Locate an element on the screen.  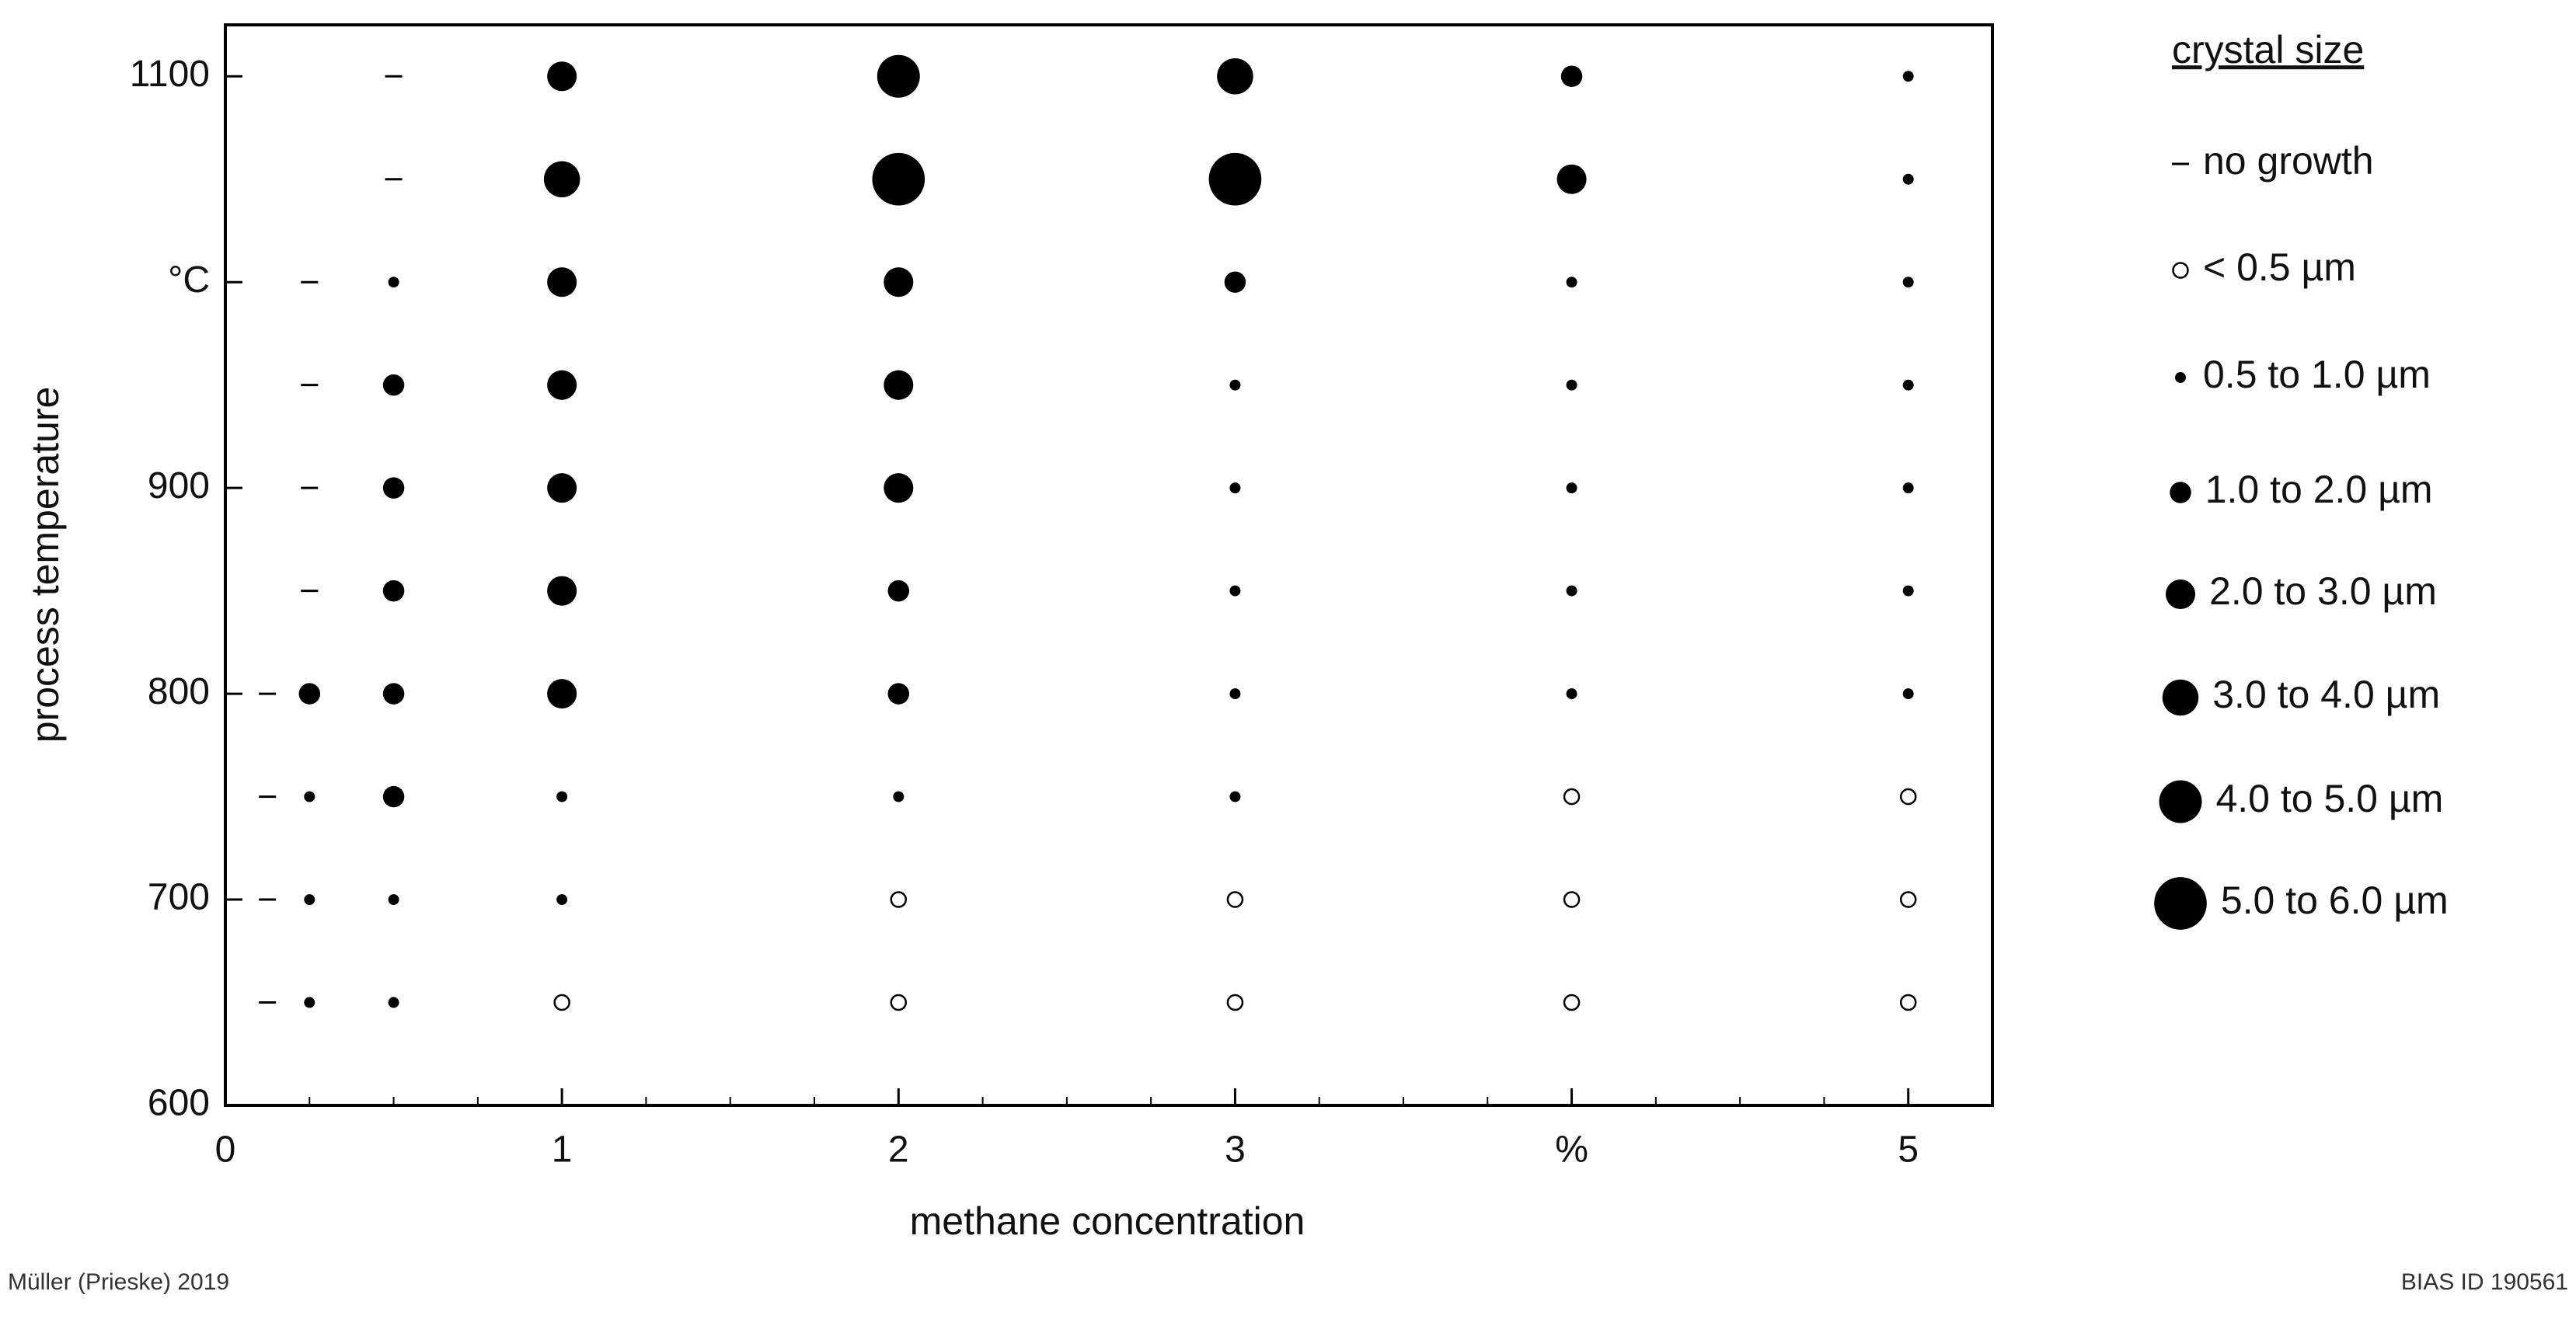
y-tick-label: 1100 is located at coordinates (170, 74).